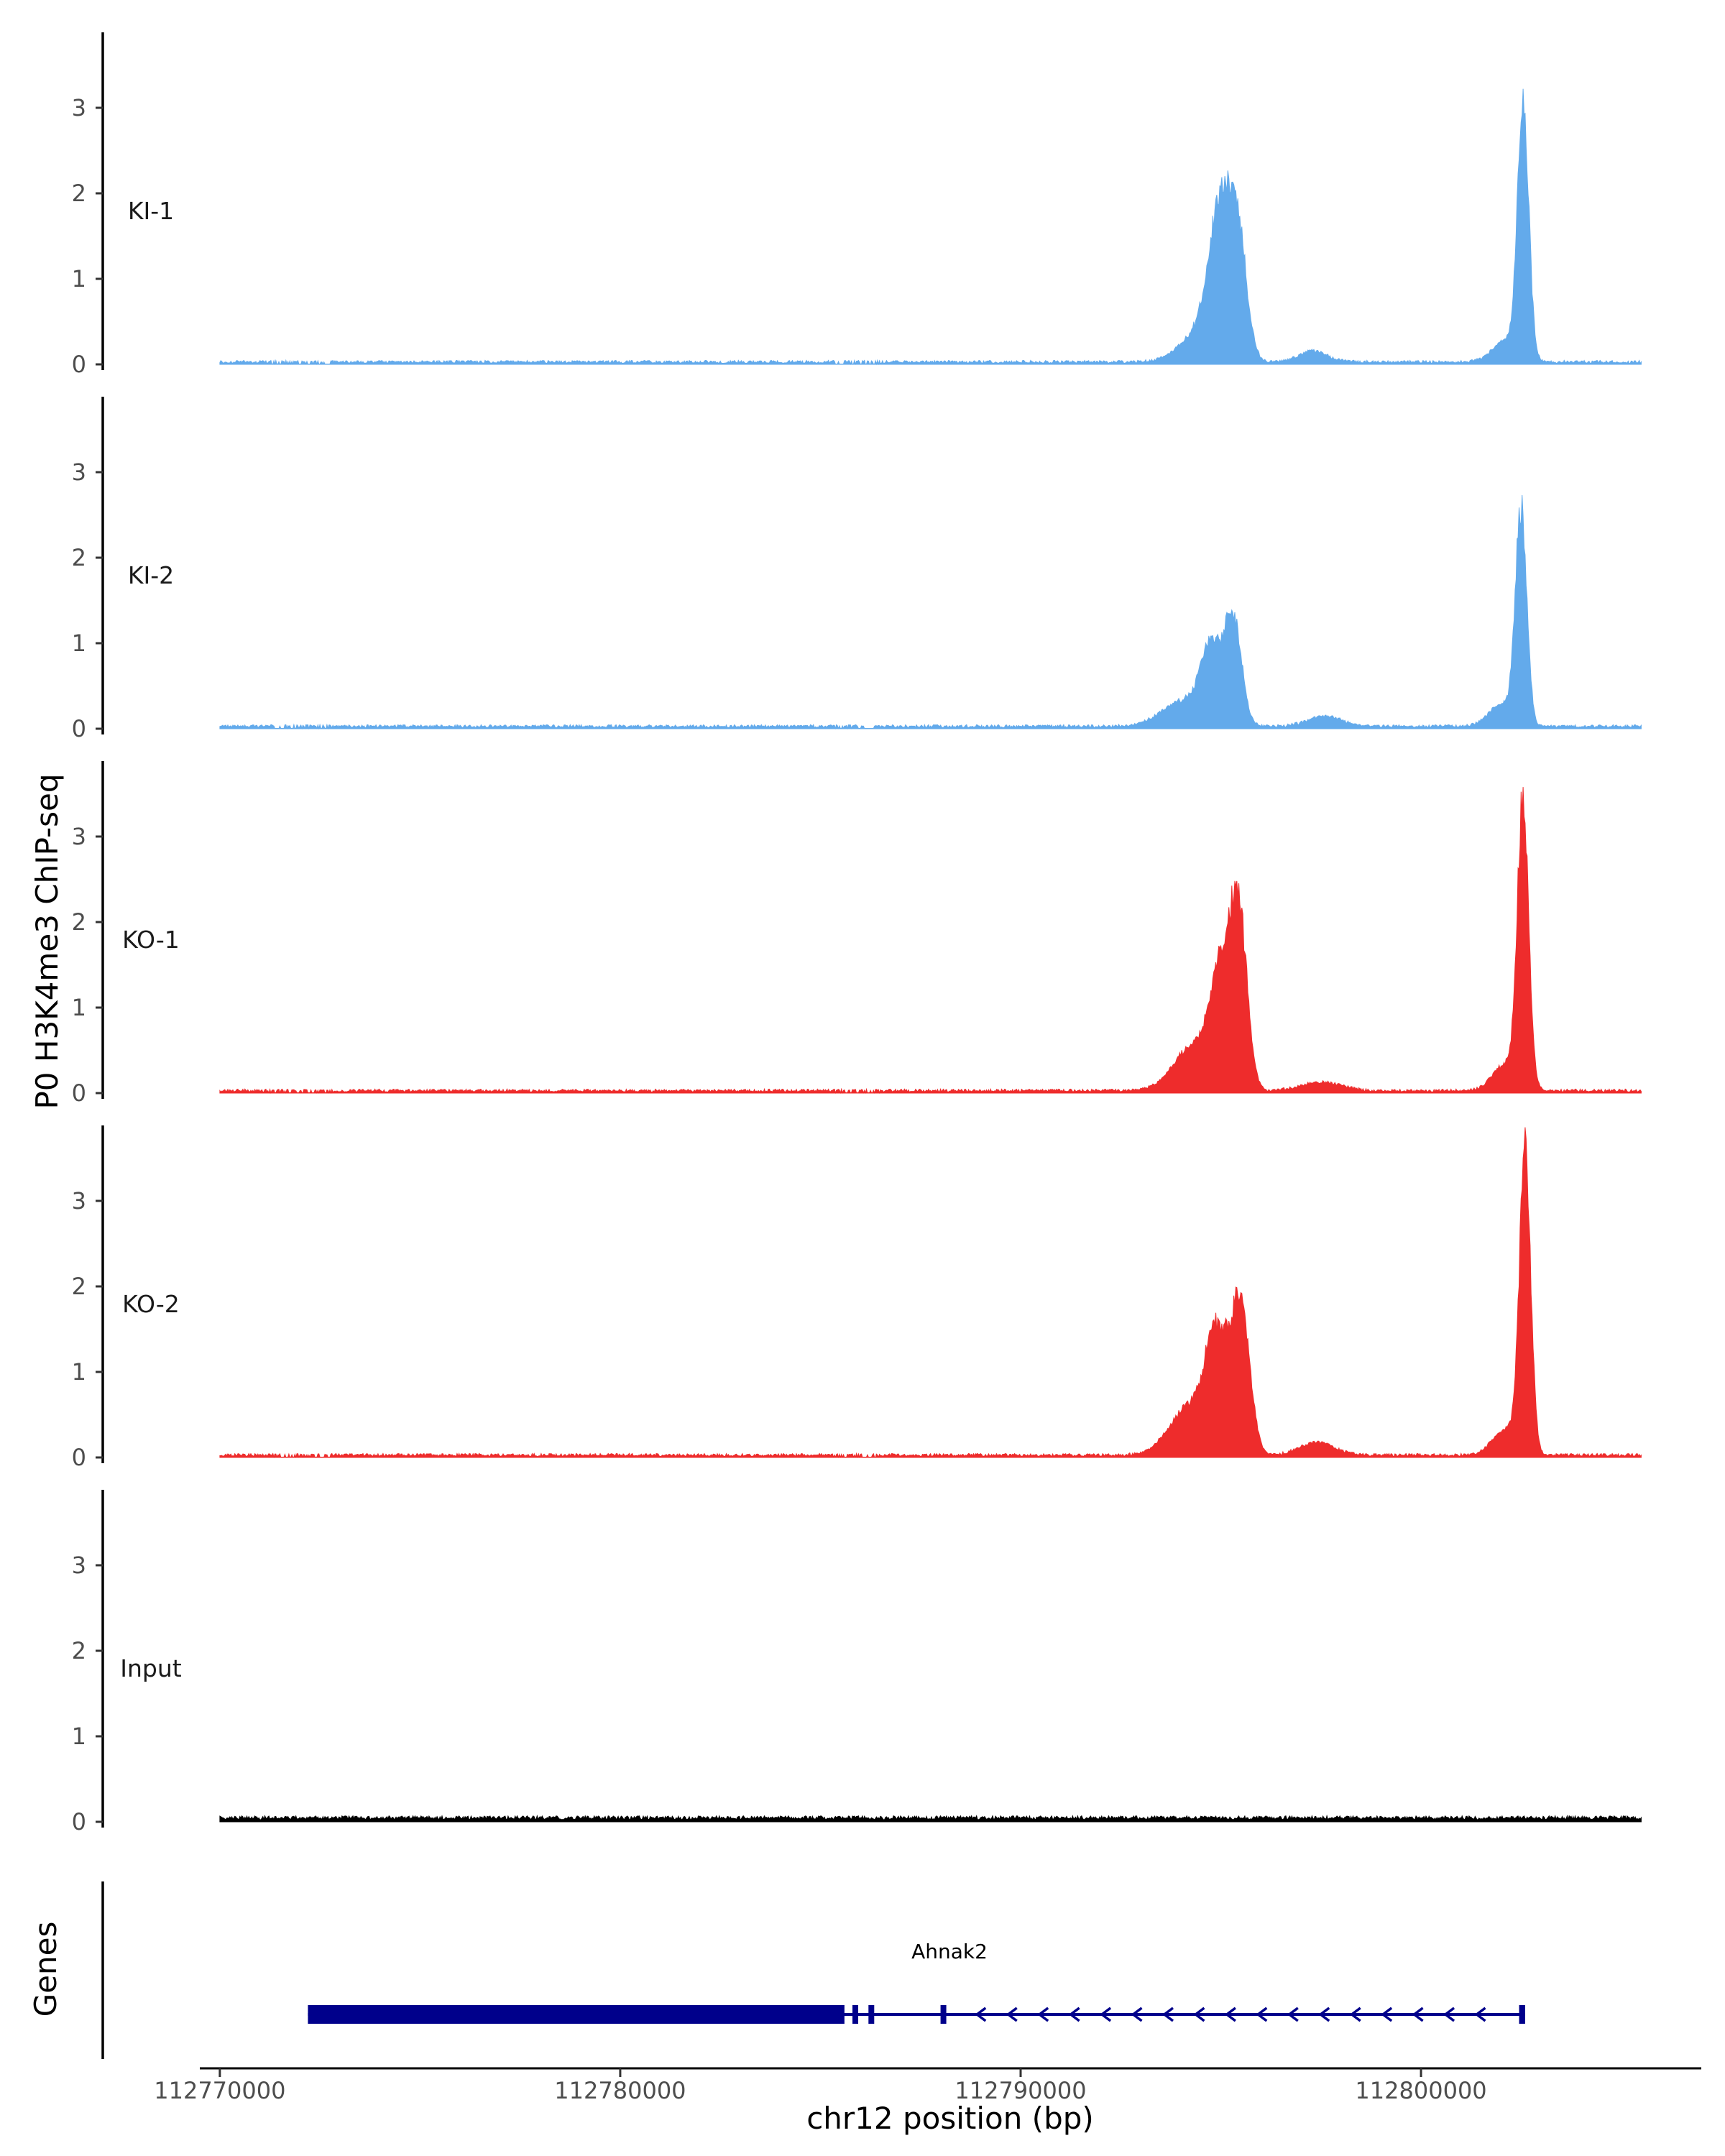 This screenshot has height=2156, width=1725. What do you see at coordinates (620, 2090) in the screenshot?
I see `x-tick-label: 112780000` at bounding box center [620, 2090].